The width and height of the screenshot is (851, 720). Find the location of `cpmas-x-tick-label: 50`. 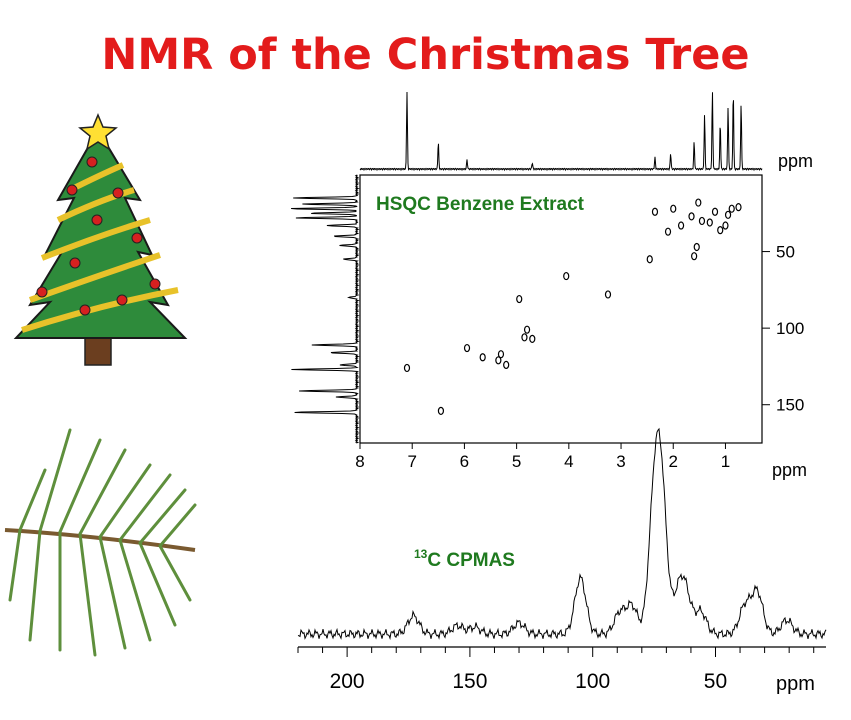

cpmas-x-tick-label: 50 is located at coordinates (715, 681).